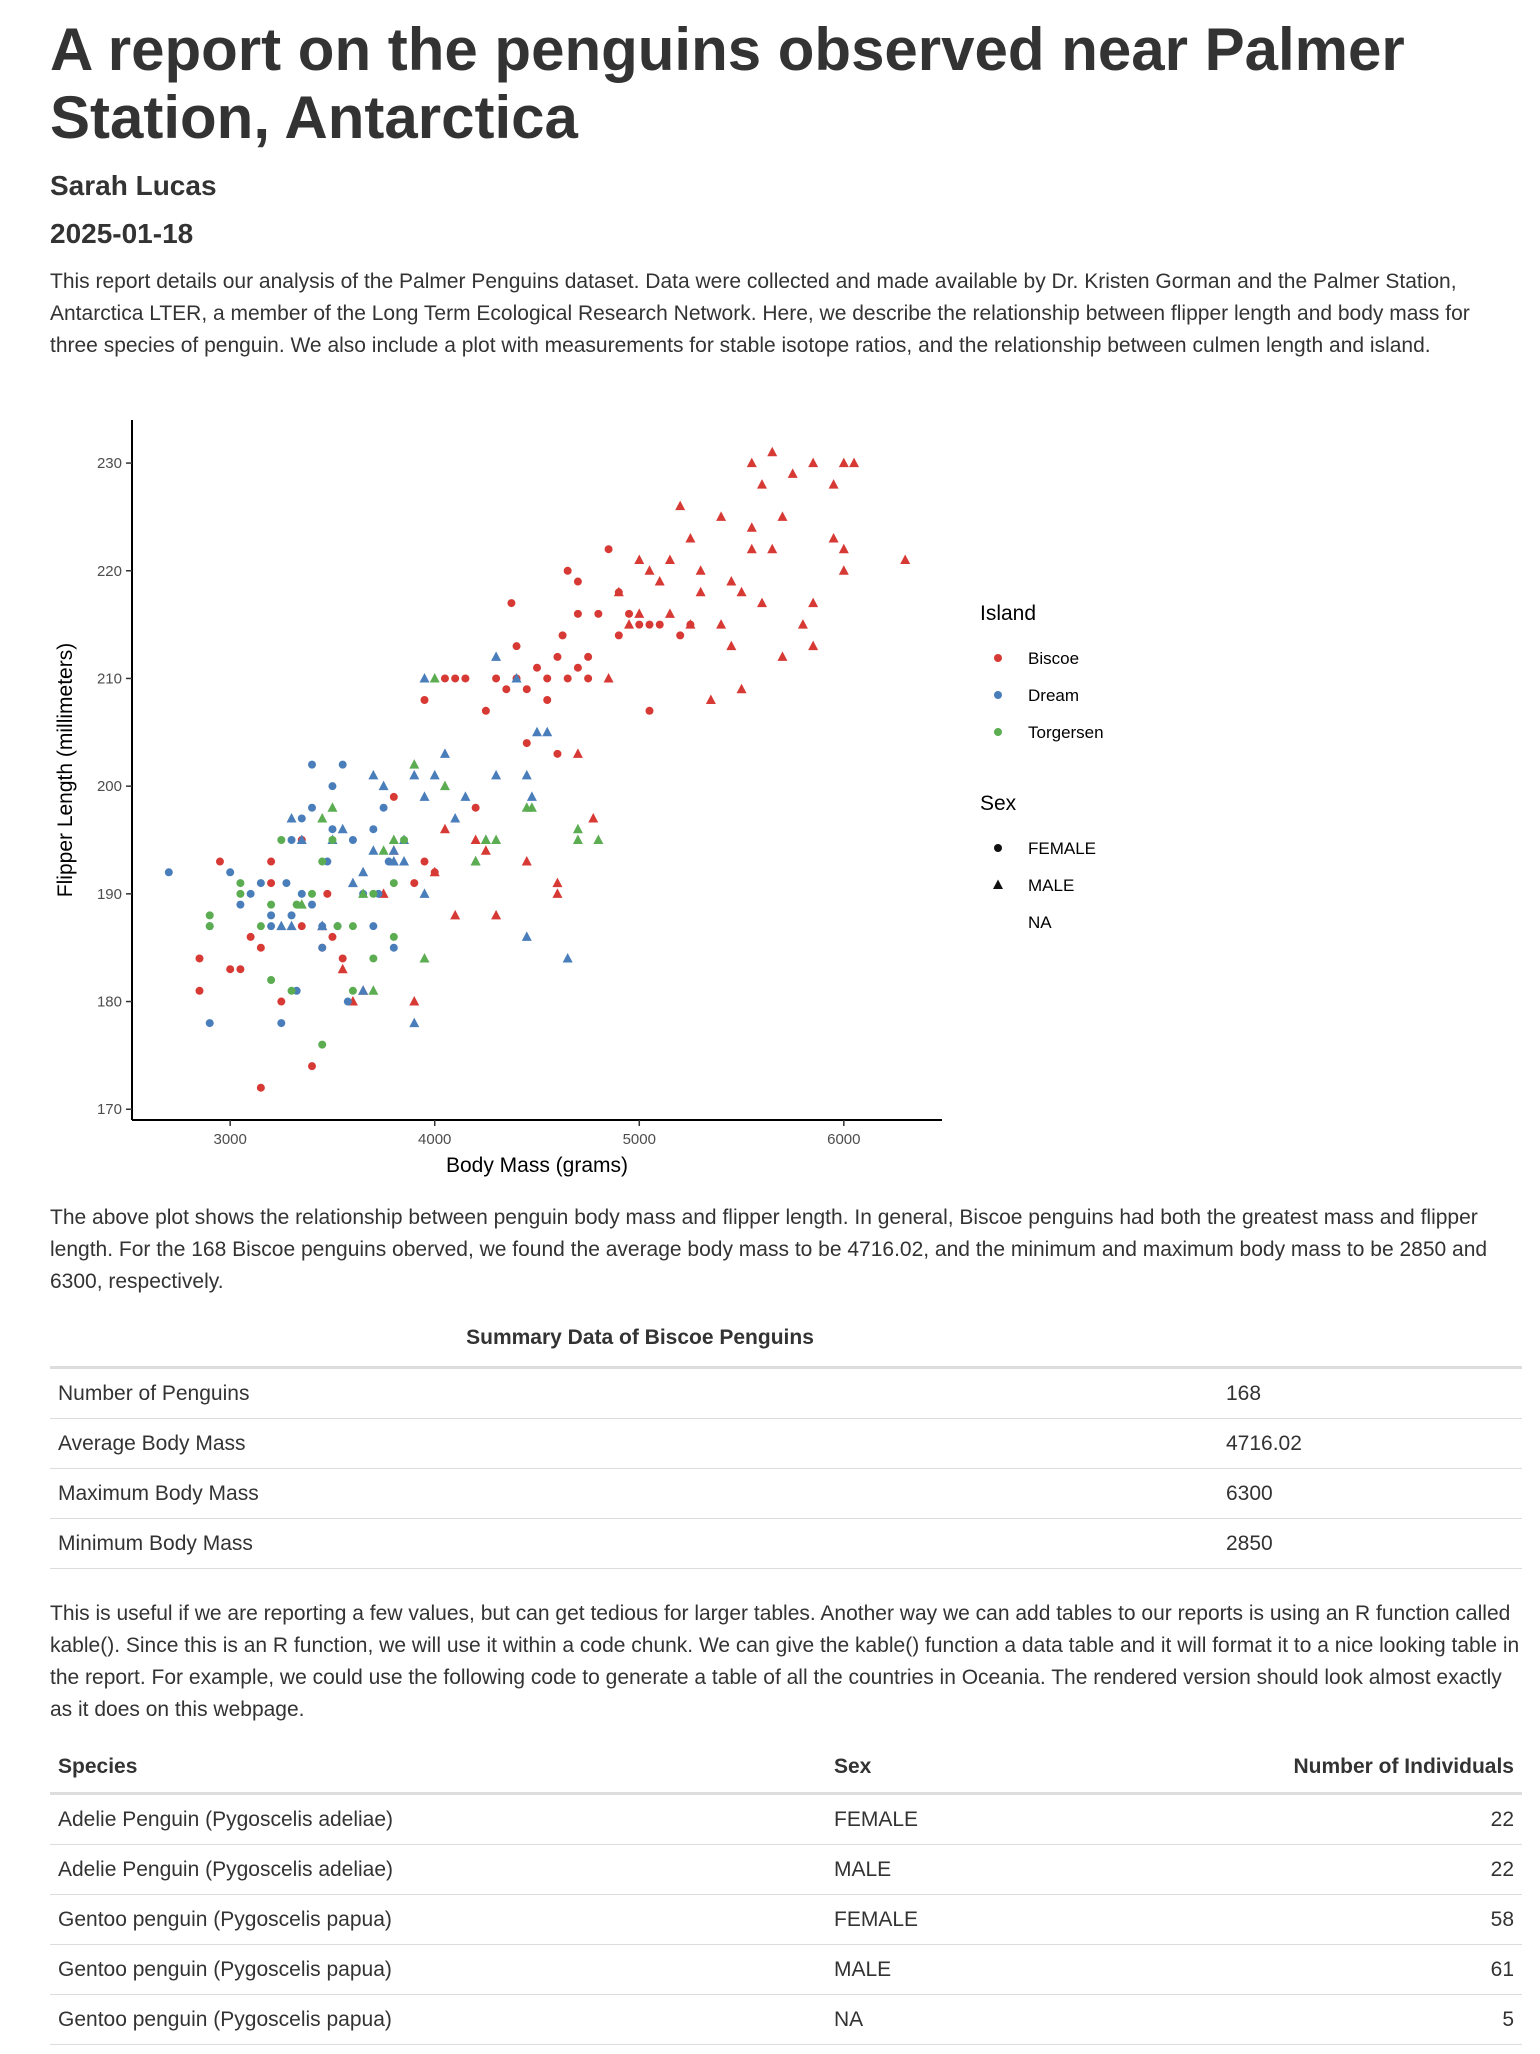 The image size is (1540, 2054). What do you see at coordinates (109, 1002) in the screenshot?
I see `y-tick-label: 180` at bounding box center [109, 1002].